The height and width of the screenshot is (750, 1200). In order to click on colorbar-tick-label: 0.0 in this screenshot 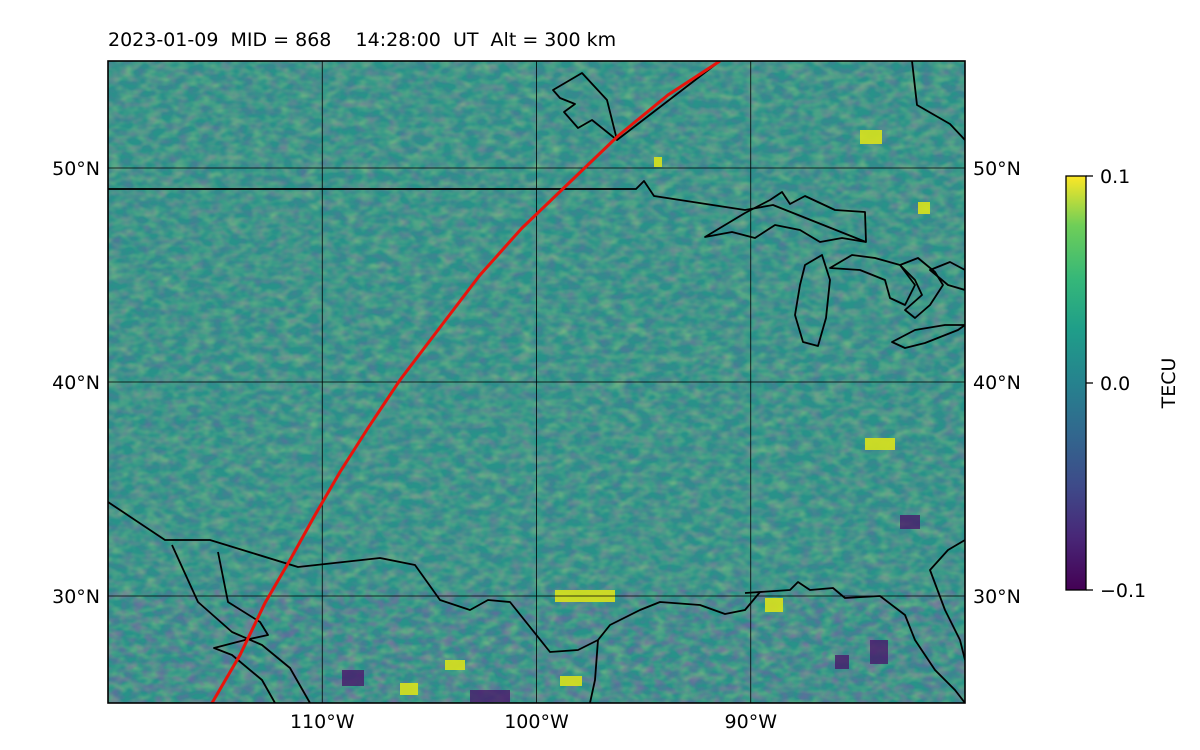, I will do `click(1115, 384)`.